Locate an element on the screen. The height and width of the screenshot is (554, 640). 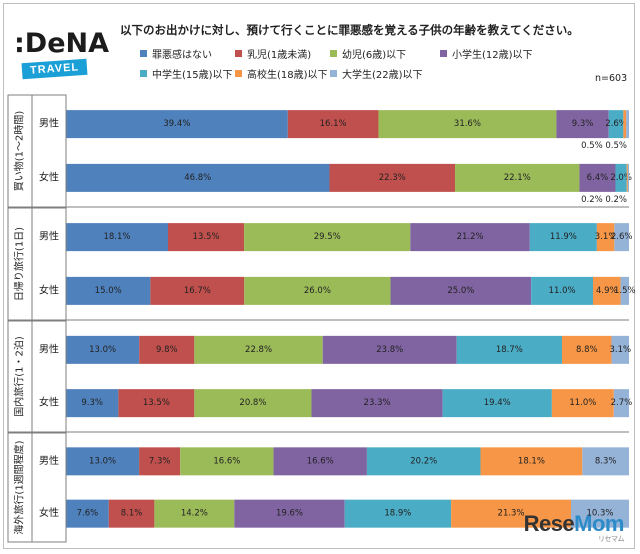
legend-item: 中学生(15歳)以下 is located at coordinates (186, 73).